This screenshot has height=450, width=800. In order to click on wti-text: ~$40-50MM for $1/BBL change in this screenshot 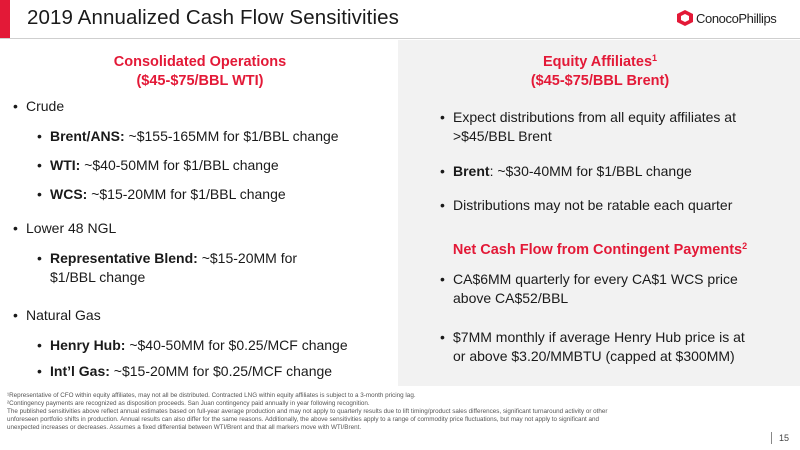, I will do `click(179, 165)`.